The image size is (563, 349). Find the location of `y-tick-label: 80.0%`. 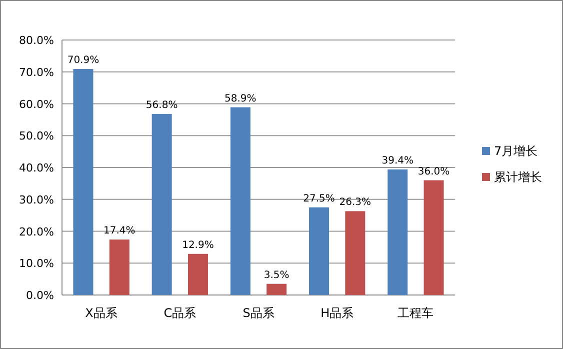

y-tick-label: 80.0% is located at coordinates (36, 40).